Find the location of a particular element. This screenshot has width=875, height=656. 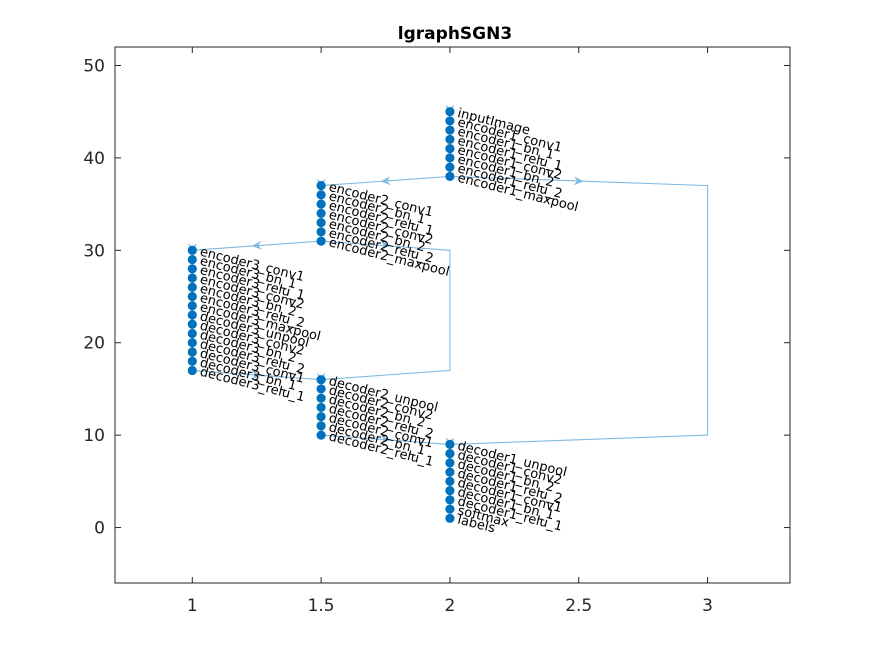

x-tick-label: 1.5 is located at coordinates (321, 606).